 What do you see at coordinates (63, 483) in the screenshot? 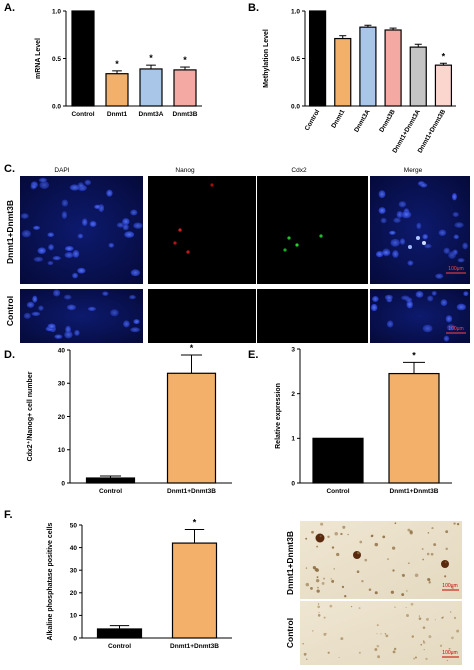
I see `y-tick-label: 0` at bounding box center [63, 483].